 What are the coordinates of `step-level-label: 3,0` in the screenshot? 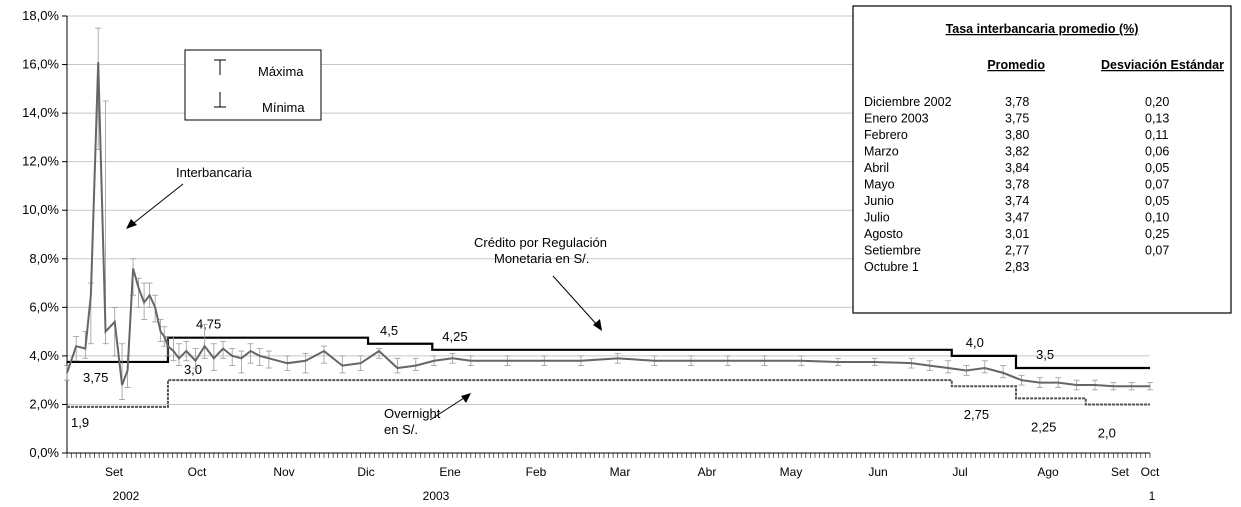 It's located at (193, 369).